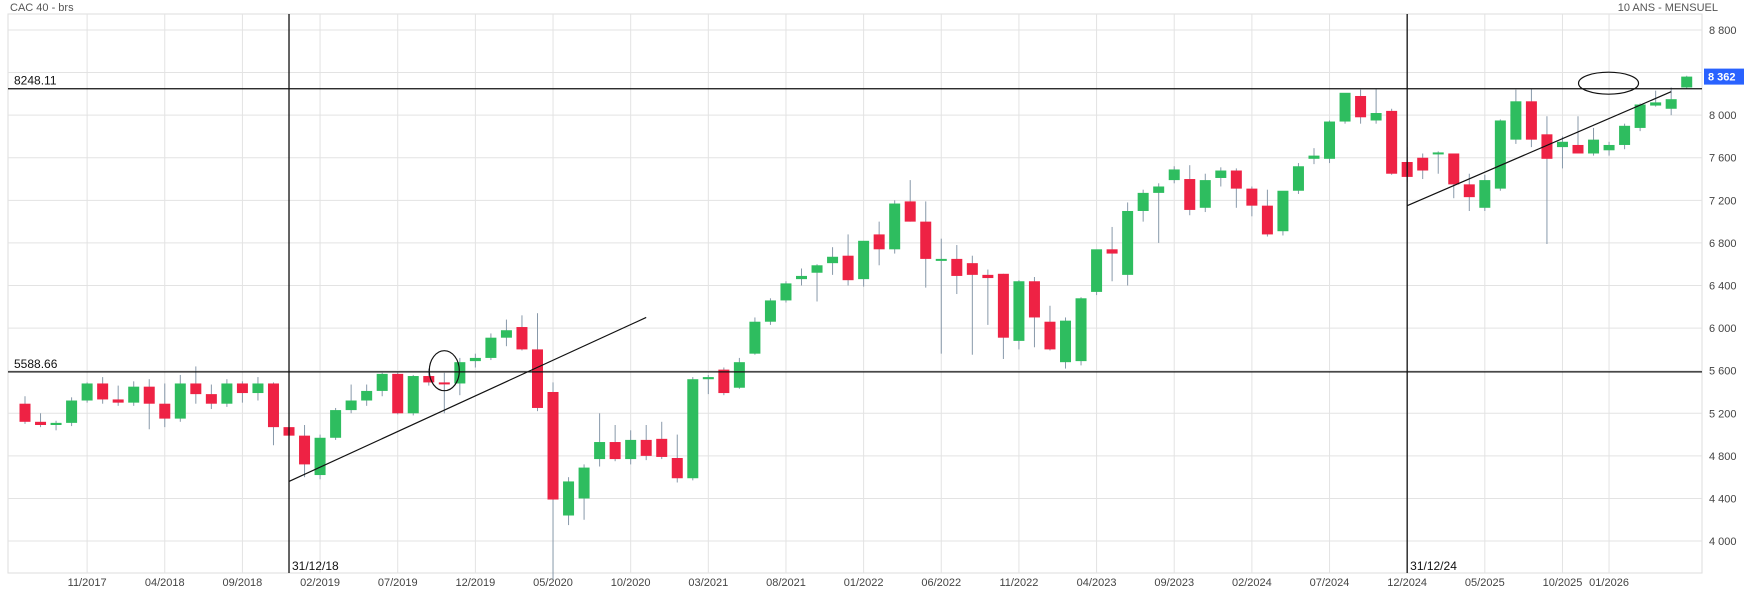  I want to click on x-tick-label: 05/2020, so click(553, 583).